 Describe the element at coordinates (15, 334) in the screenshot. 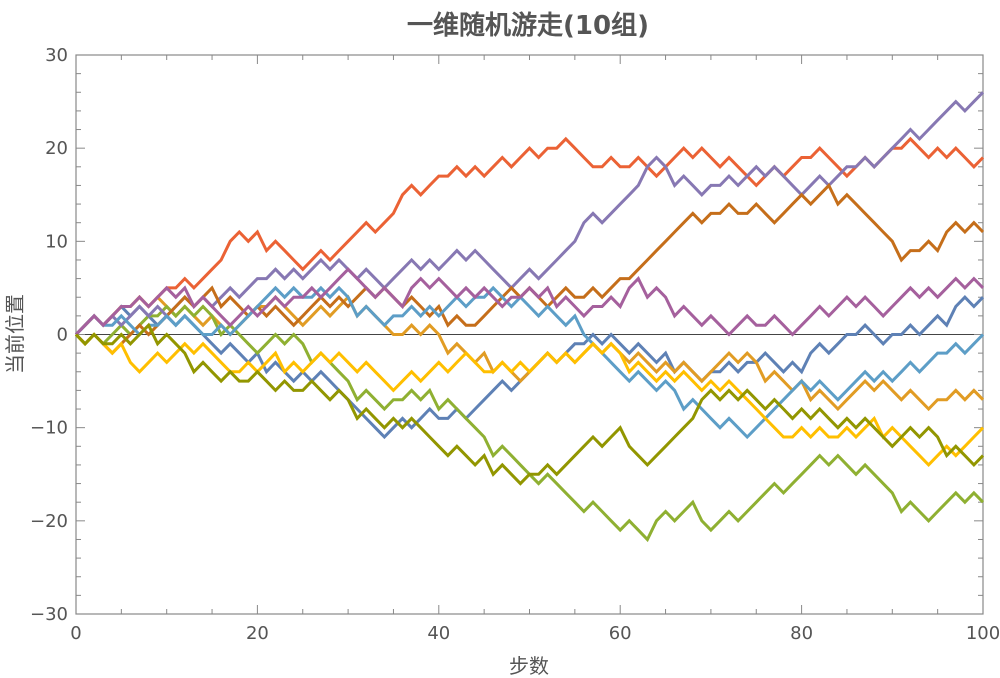

I see `y-axis-label: 当前位置` at that location.